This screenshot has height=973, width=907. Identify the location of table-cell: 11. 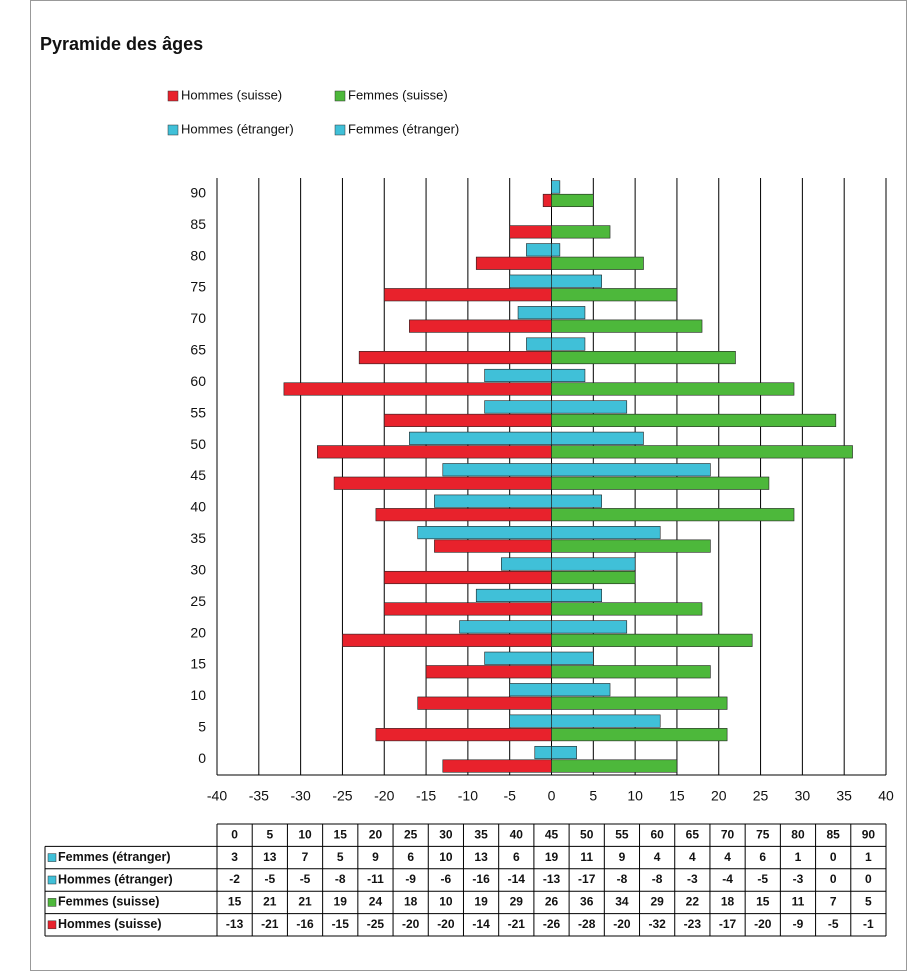
(798, 902).